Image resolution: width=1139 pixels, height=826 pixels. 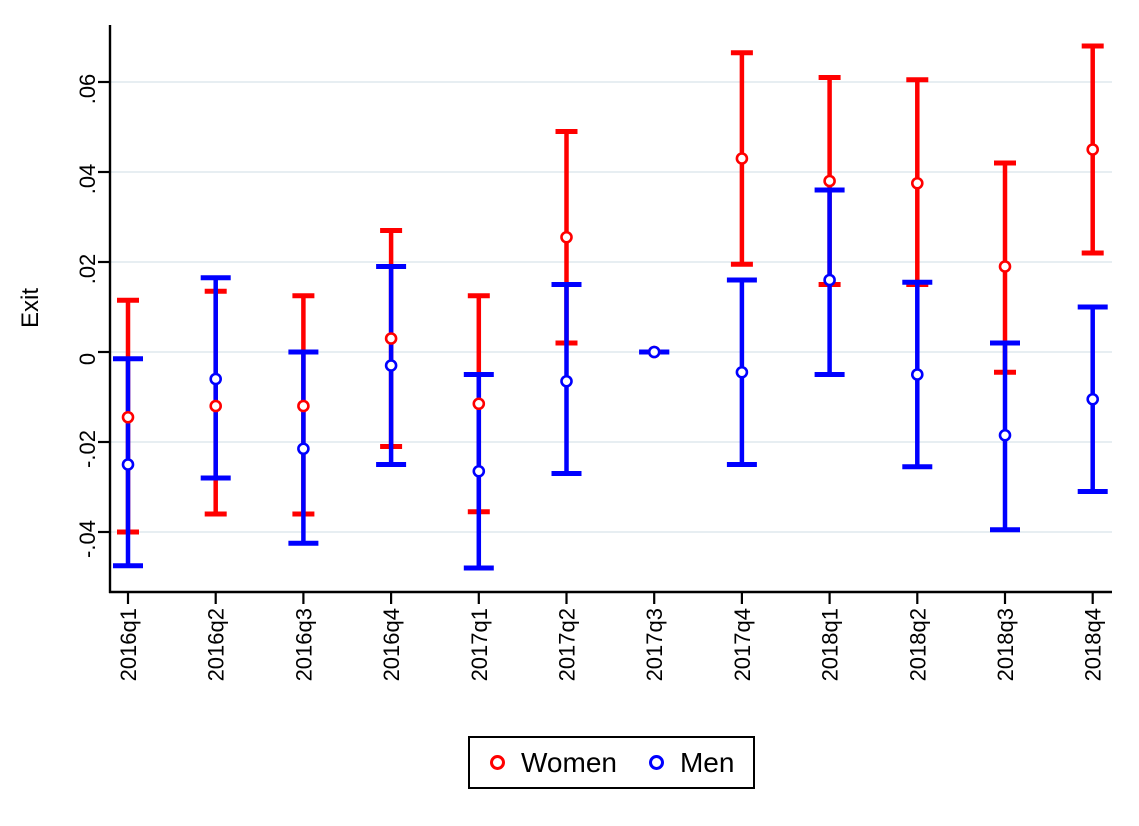 What do you see at coordinates (569, 762) in the screenshot?
I see `legend-label-women: Women` at bounding box center [569, 762].